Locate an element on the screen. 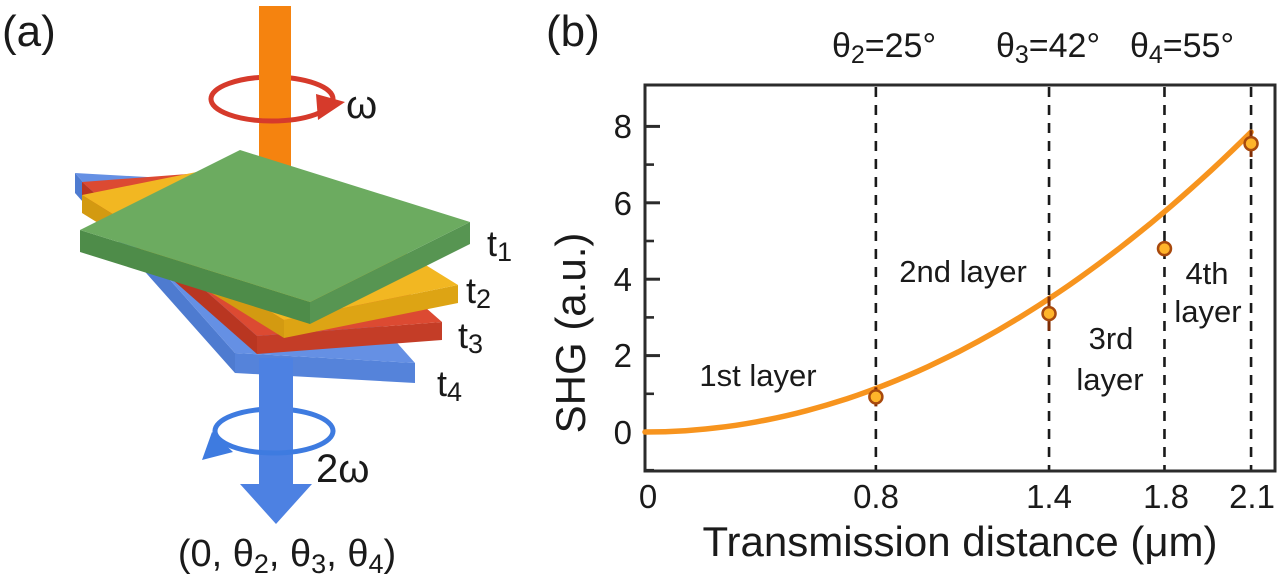 This screenshot has height=576, width=1280. x-tick-label: 1.8 is located at coordinates (1166, 496).